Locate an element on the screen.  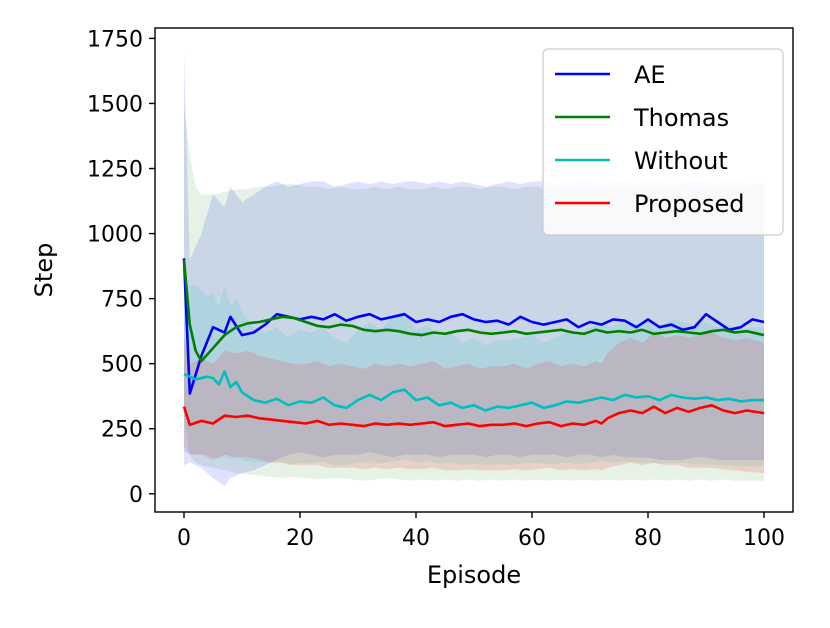
y-tick-label: 500 is located at coordinates (122, 365).